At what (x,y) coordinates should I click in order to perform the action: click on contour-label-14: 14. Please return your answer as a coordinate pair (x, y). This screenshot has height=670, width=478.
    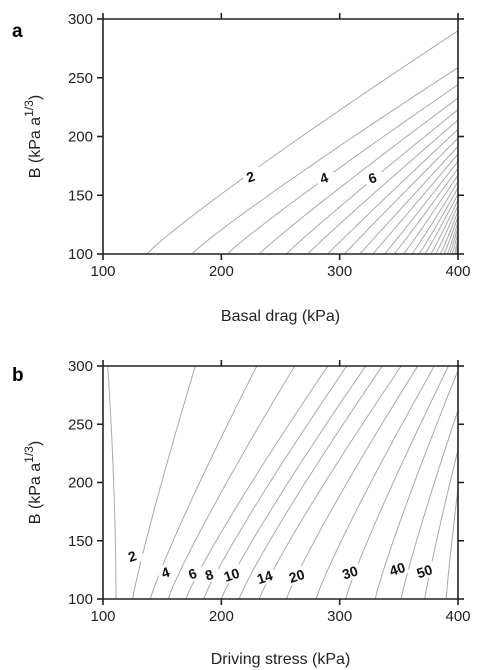
    Looking at the image, I should click on (265, 577).